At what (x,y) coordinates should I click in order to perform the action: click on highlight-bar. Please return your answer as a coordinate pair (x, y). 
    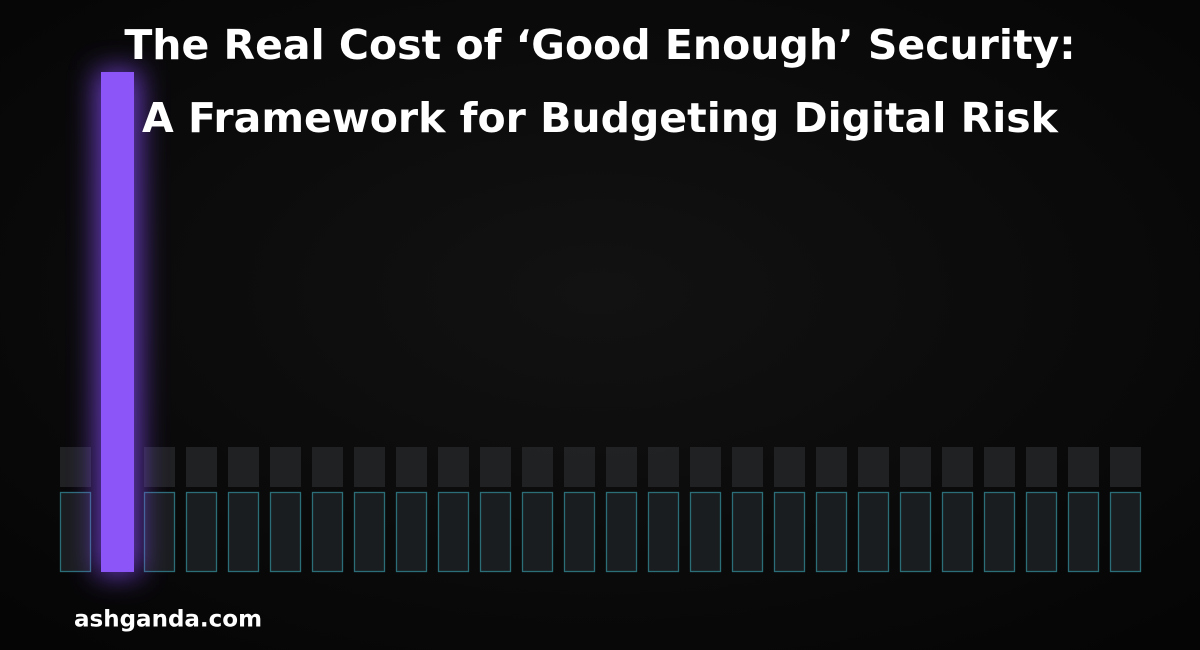
    Looking at the image, I should click on (117, 322).